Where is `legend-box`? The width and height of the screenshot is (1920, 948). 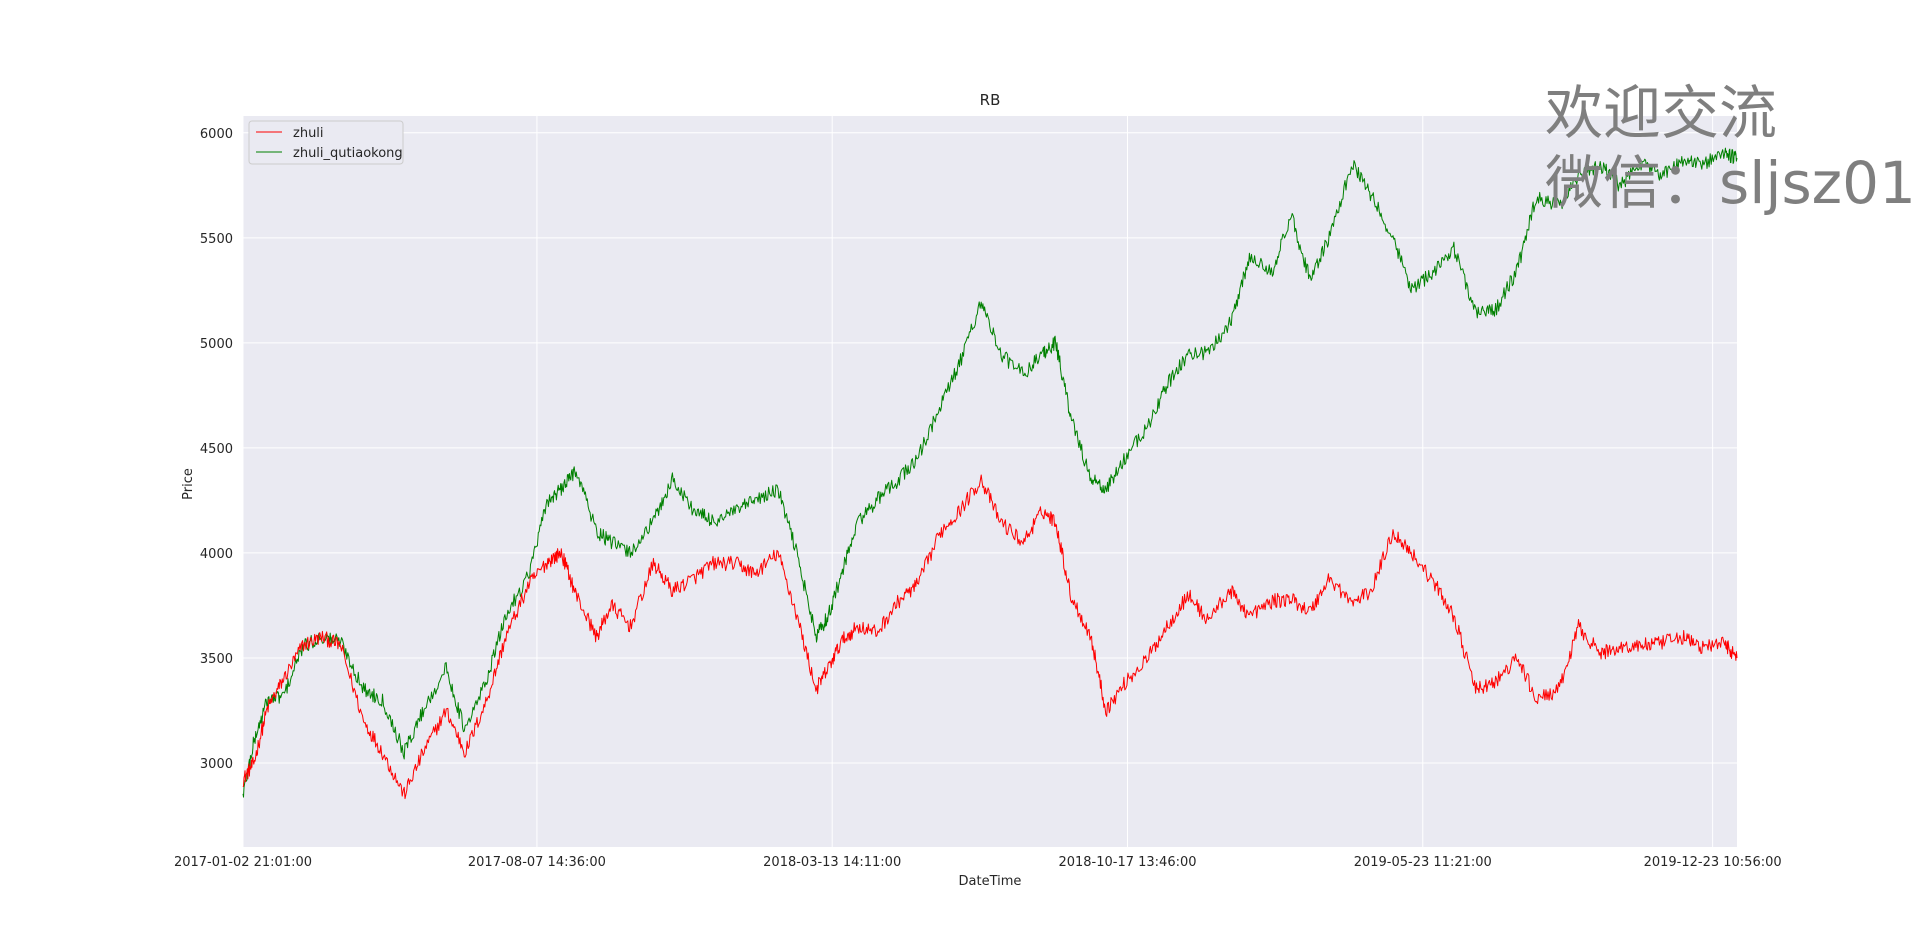
legend-box is located at coordinates (326, 142).